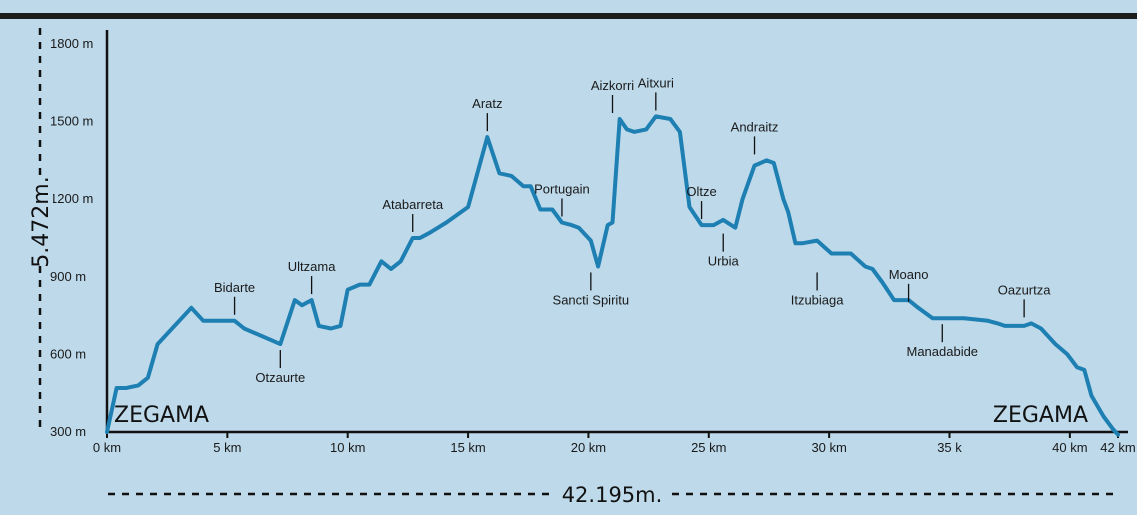  I want to click on y-label-bg, so click(40, 222).